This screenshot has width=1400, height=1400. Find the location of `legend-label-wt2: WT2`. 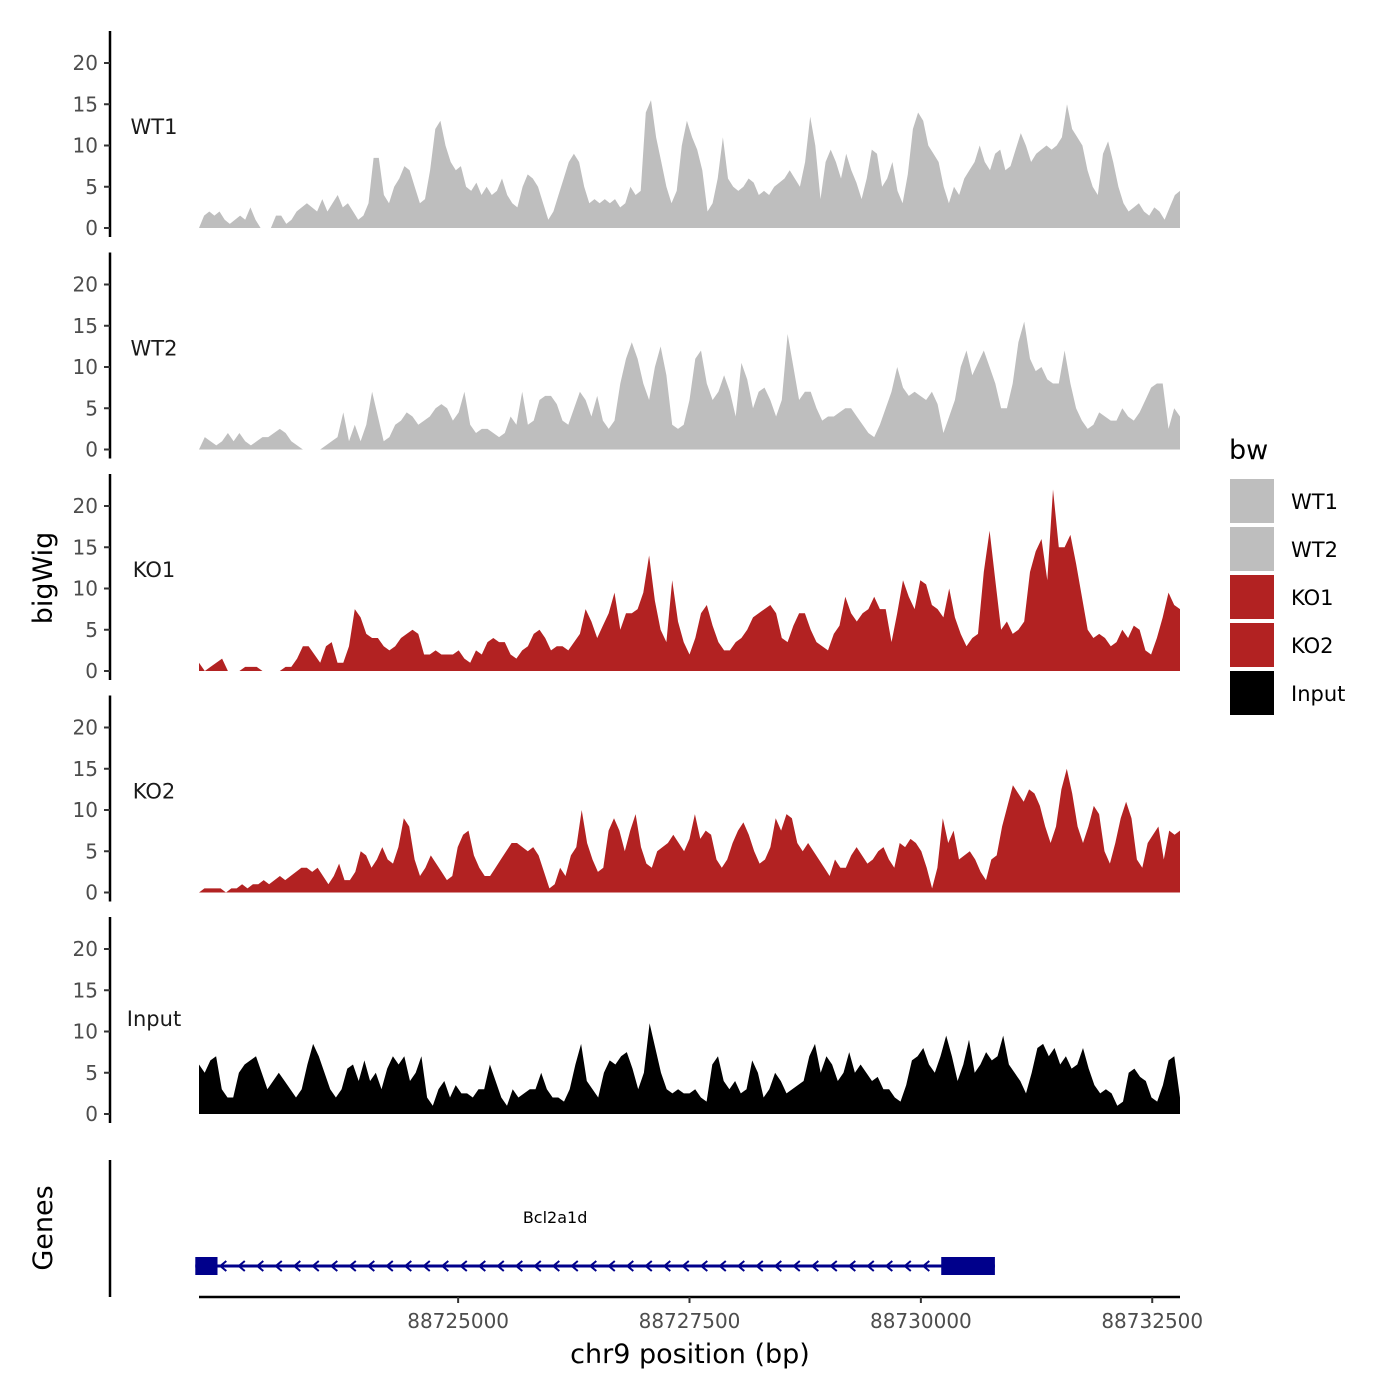

legend-label-wt2: WT2 is located at coordinates (1314, 550).